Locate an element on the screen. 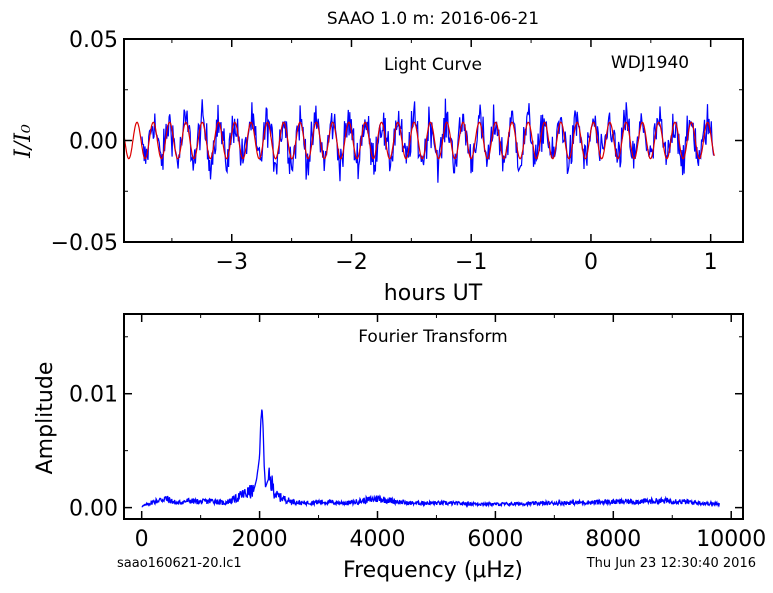 This screenshot has height=593, width=773. fourier-xlabel: Frequency (μHz) is located at coordinates (433, 570).